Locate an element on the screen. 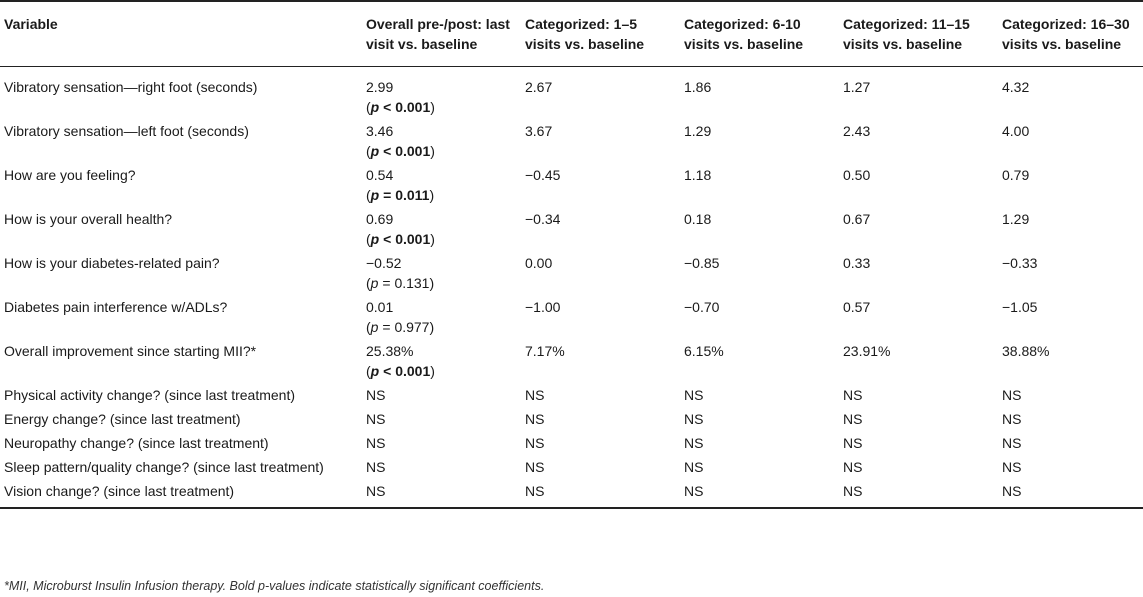  cell-16-30-visits: 4.32 is located at coordinates (1016, 87).